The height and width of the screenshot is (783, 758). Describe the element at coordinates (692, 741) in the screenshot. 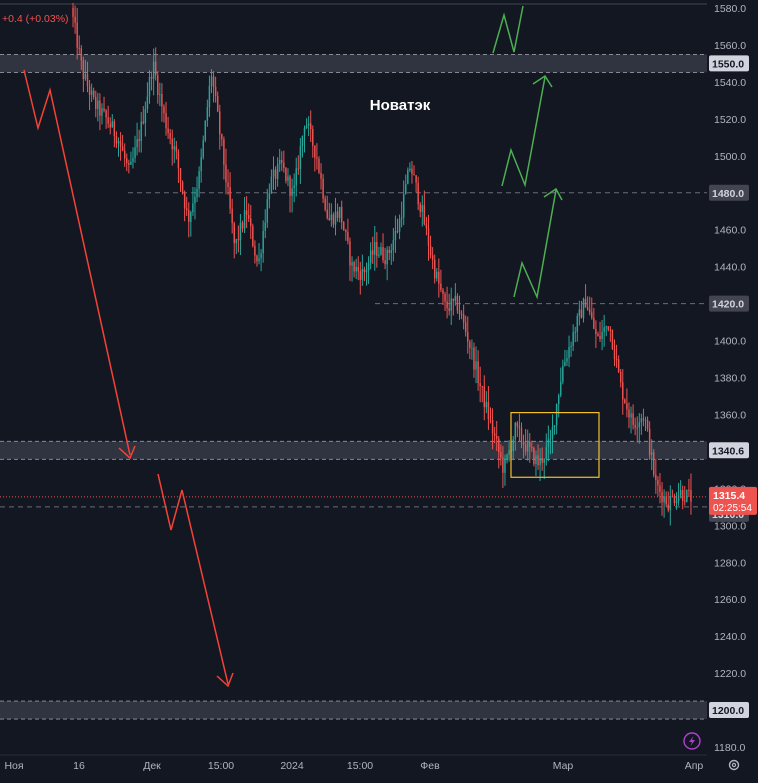

I see `lightning-icon` at that location.